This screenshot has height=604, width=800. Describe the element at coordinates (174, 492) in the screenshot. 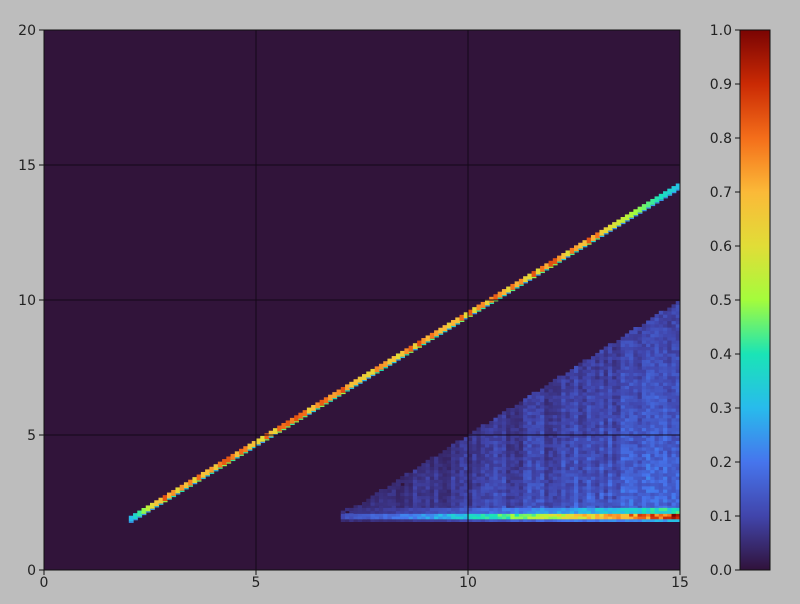

I see `diagonal-cell` at that location.